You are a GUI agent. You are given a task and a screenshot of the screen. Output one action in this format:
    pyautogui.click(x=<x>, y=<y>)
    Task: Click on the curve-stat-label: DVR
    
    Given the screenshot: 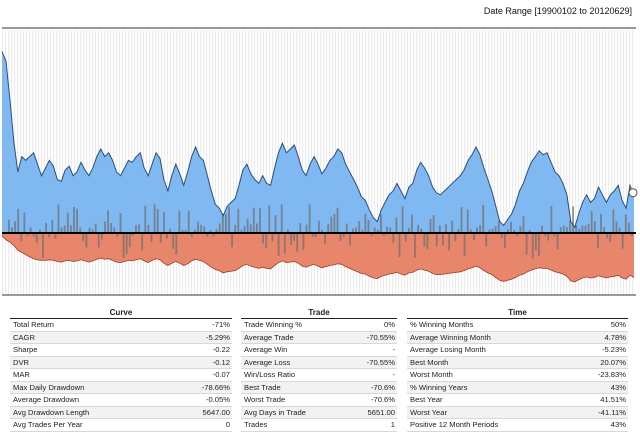 What is the action you would take?
    pyautogui.click(x=21, y=362)
    